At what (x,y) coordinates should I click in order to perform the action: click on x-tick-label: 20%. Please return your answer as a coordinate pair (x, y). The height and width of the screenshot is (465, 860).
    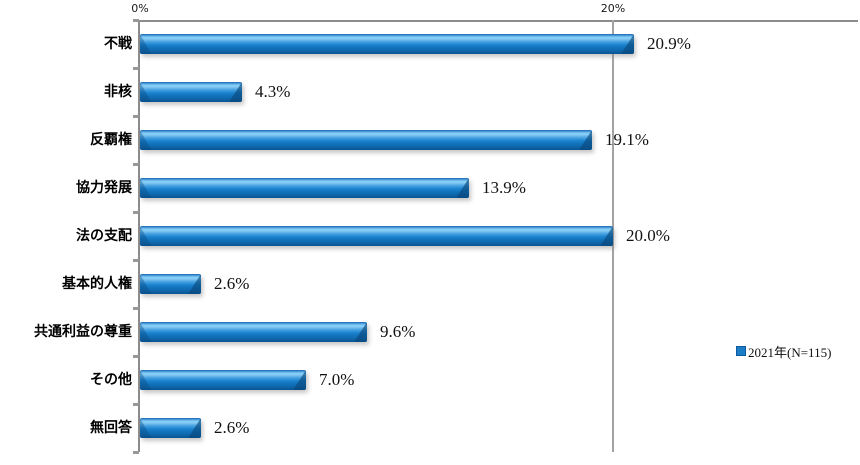
    Looking at the image, I should click on (613, 8).